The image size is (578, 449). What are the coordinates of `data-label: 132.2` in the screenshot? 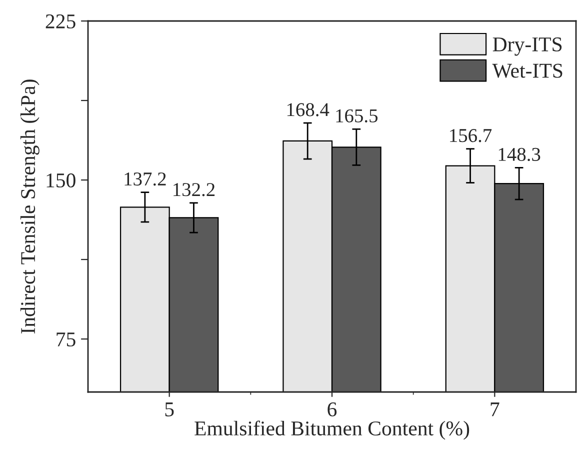 It's located at (194, 189).